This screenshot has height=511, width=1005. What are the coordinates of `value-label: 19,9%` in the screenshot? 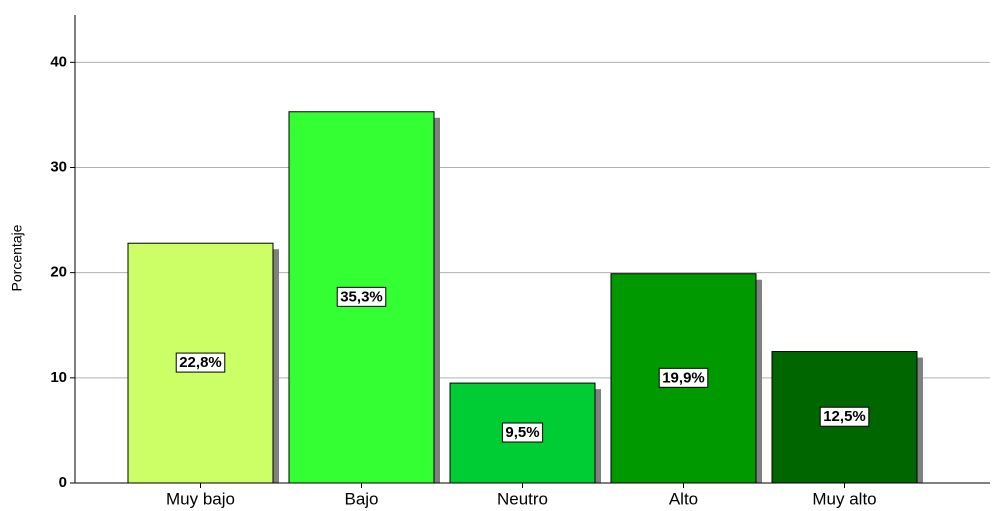 It's located at (683, 377).